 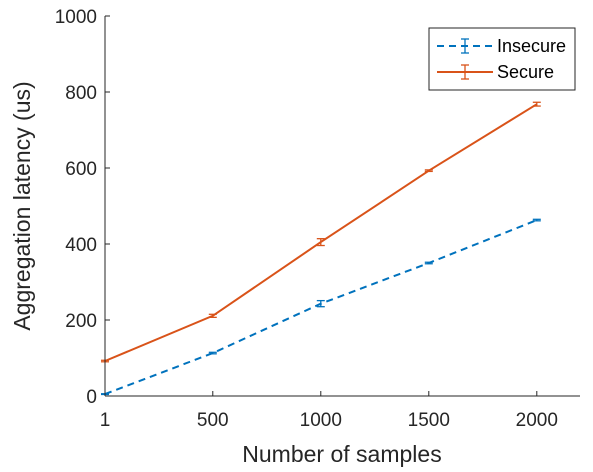 I want to click on y-tick-label: 600, so click(x=81, y=169).